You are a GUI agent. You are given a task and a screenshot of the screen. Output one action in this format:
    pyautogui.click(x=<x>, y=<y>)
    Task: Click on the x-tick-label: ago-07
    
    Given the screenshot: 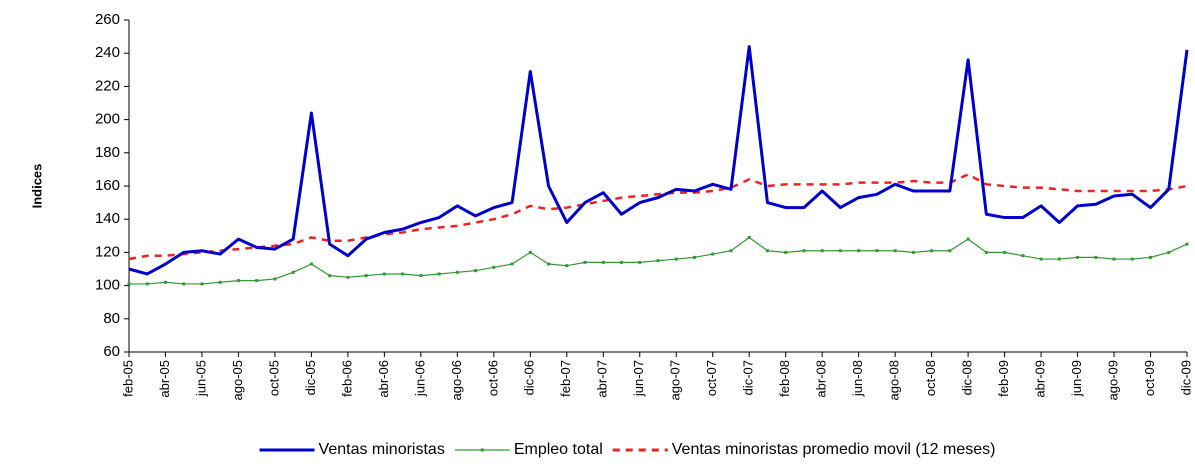 What is the action you would take?
    pyautogui.click(x=675, y=380)
    